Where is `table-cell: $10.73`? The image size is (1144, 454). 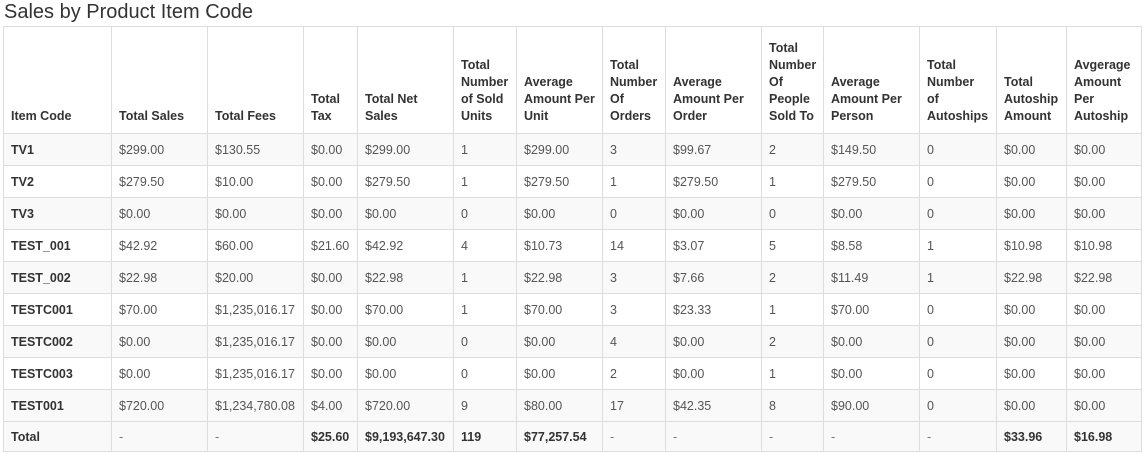 table-cell: $10.73 is located at coordinates (559, 245).